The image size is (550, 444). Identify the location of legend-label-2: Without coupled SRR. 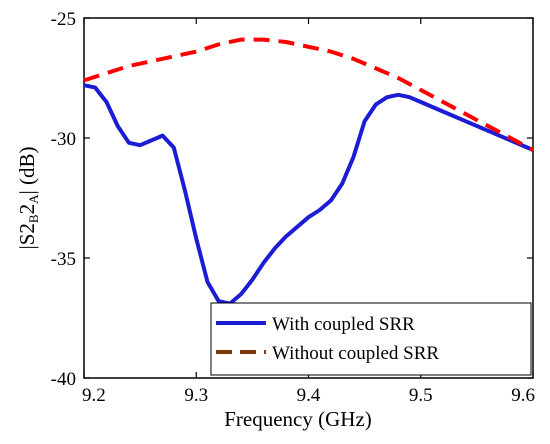
(355, 353).